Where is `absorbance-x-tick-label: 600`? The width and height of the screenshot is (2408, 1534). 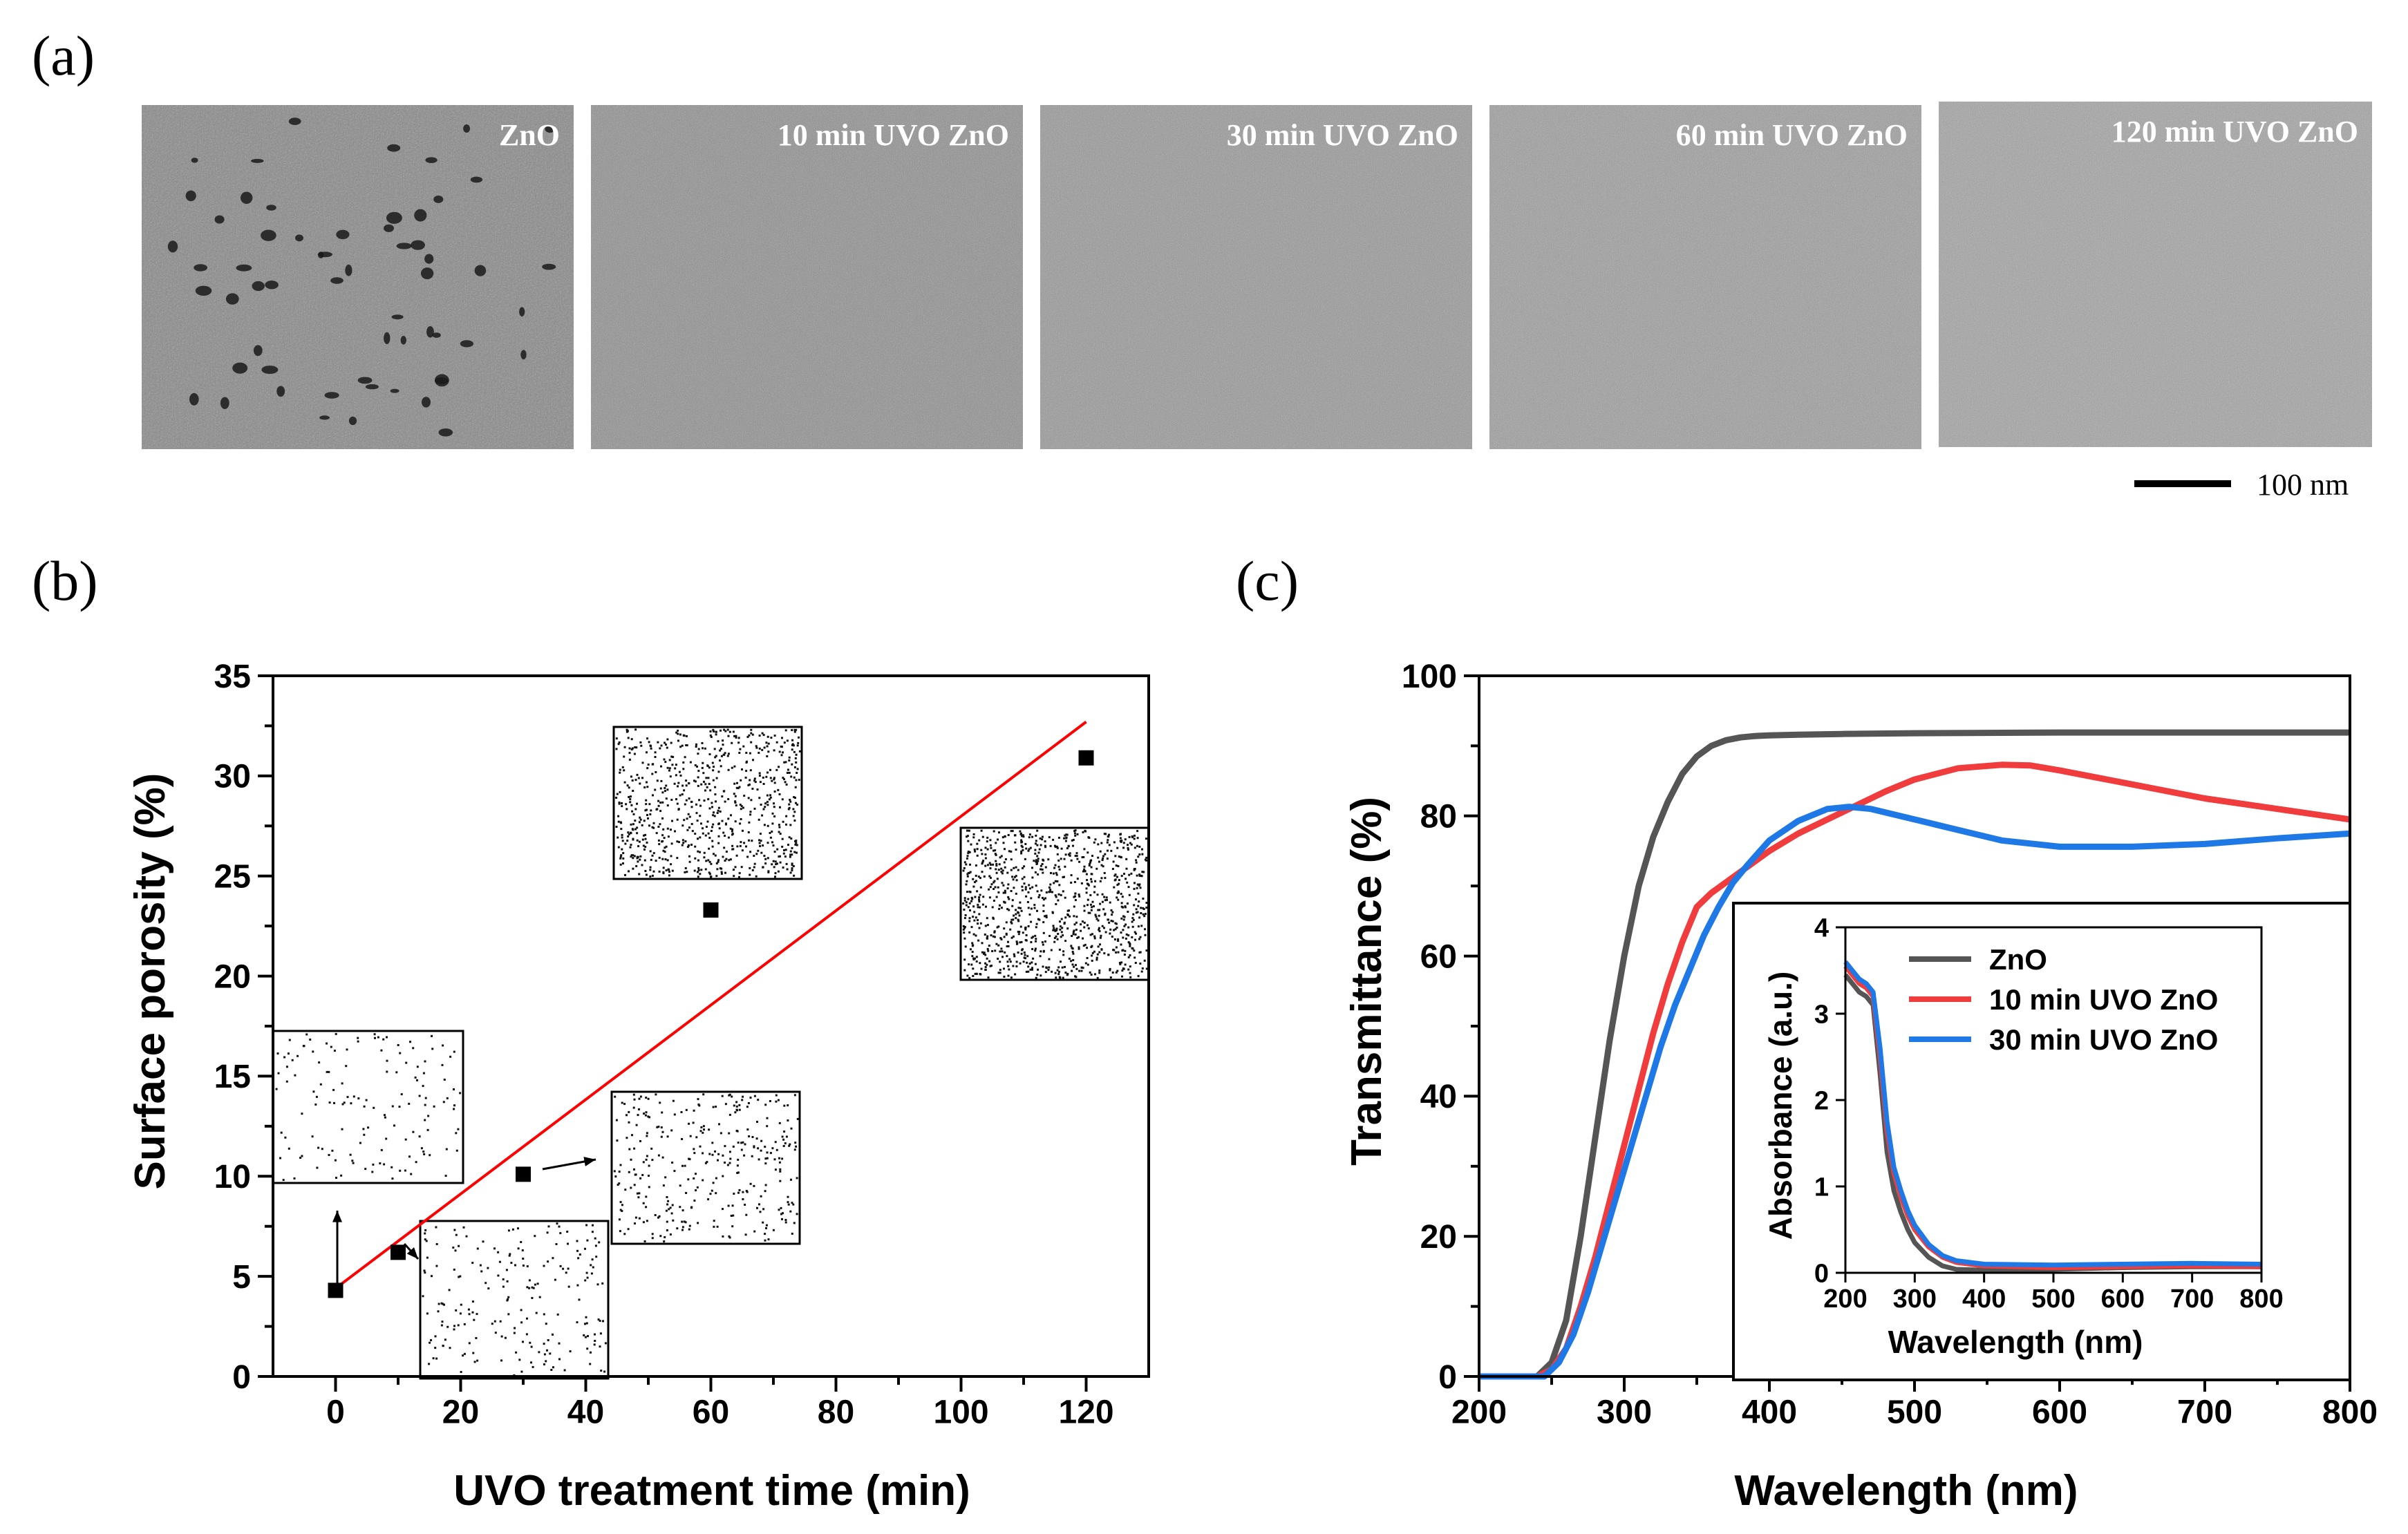 absorbance-x-tick-label: 600 is located at coordinates (2123, 1299).